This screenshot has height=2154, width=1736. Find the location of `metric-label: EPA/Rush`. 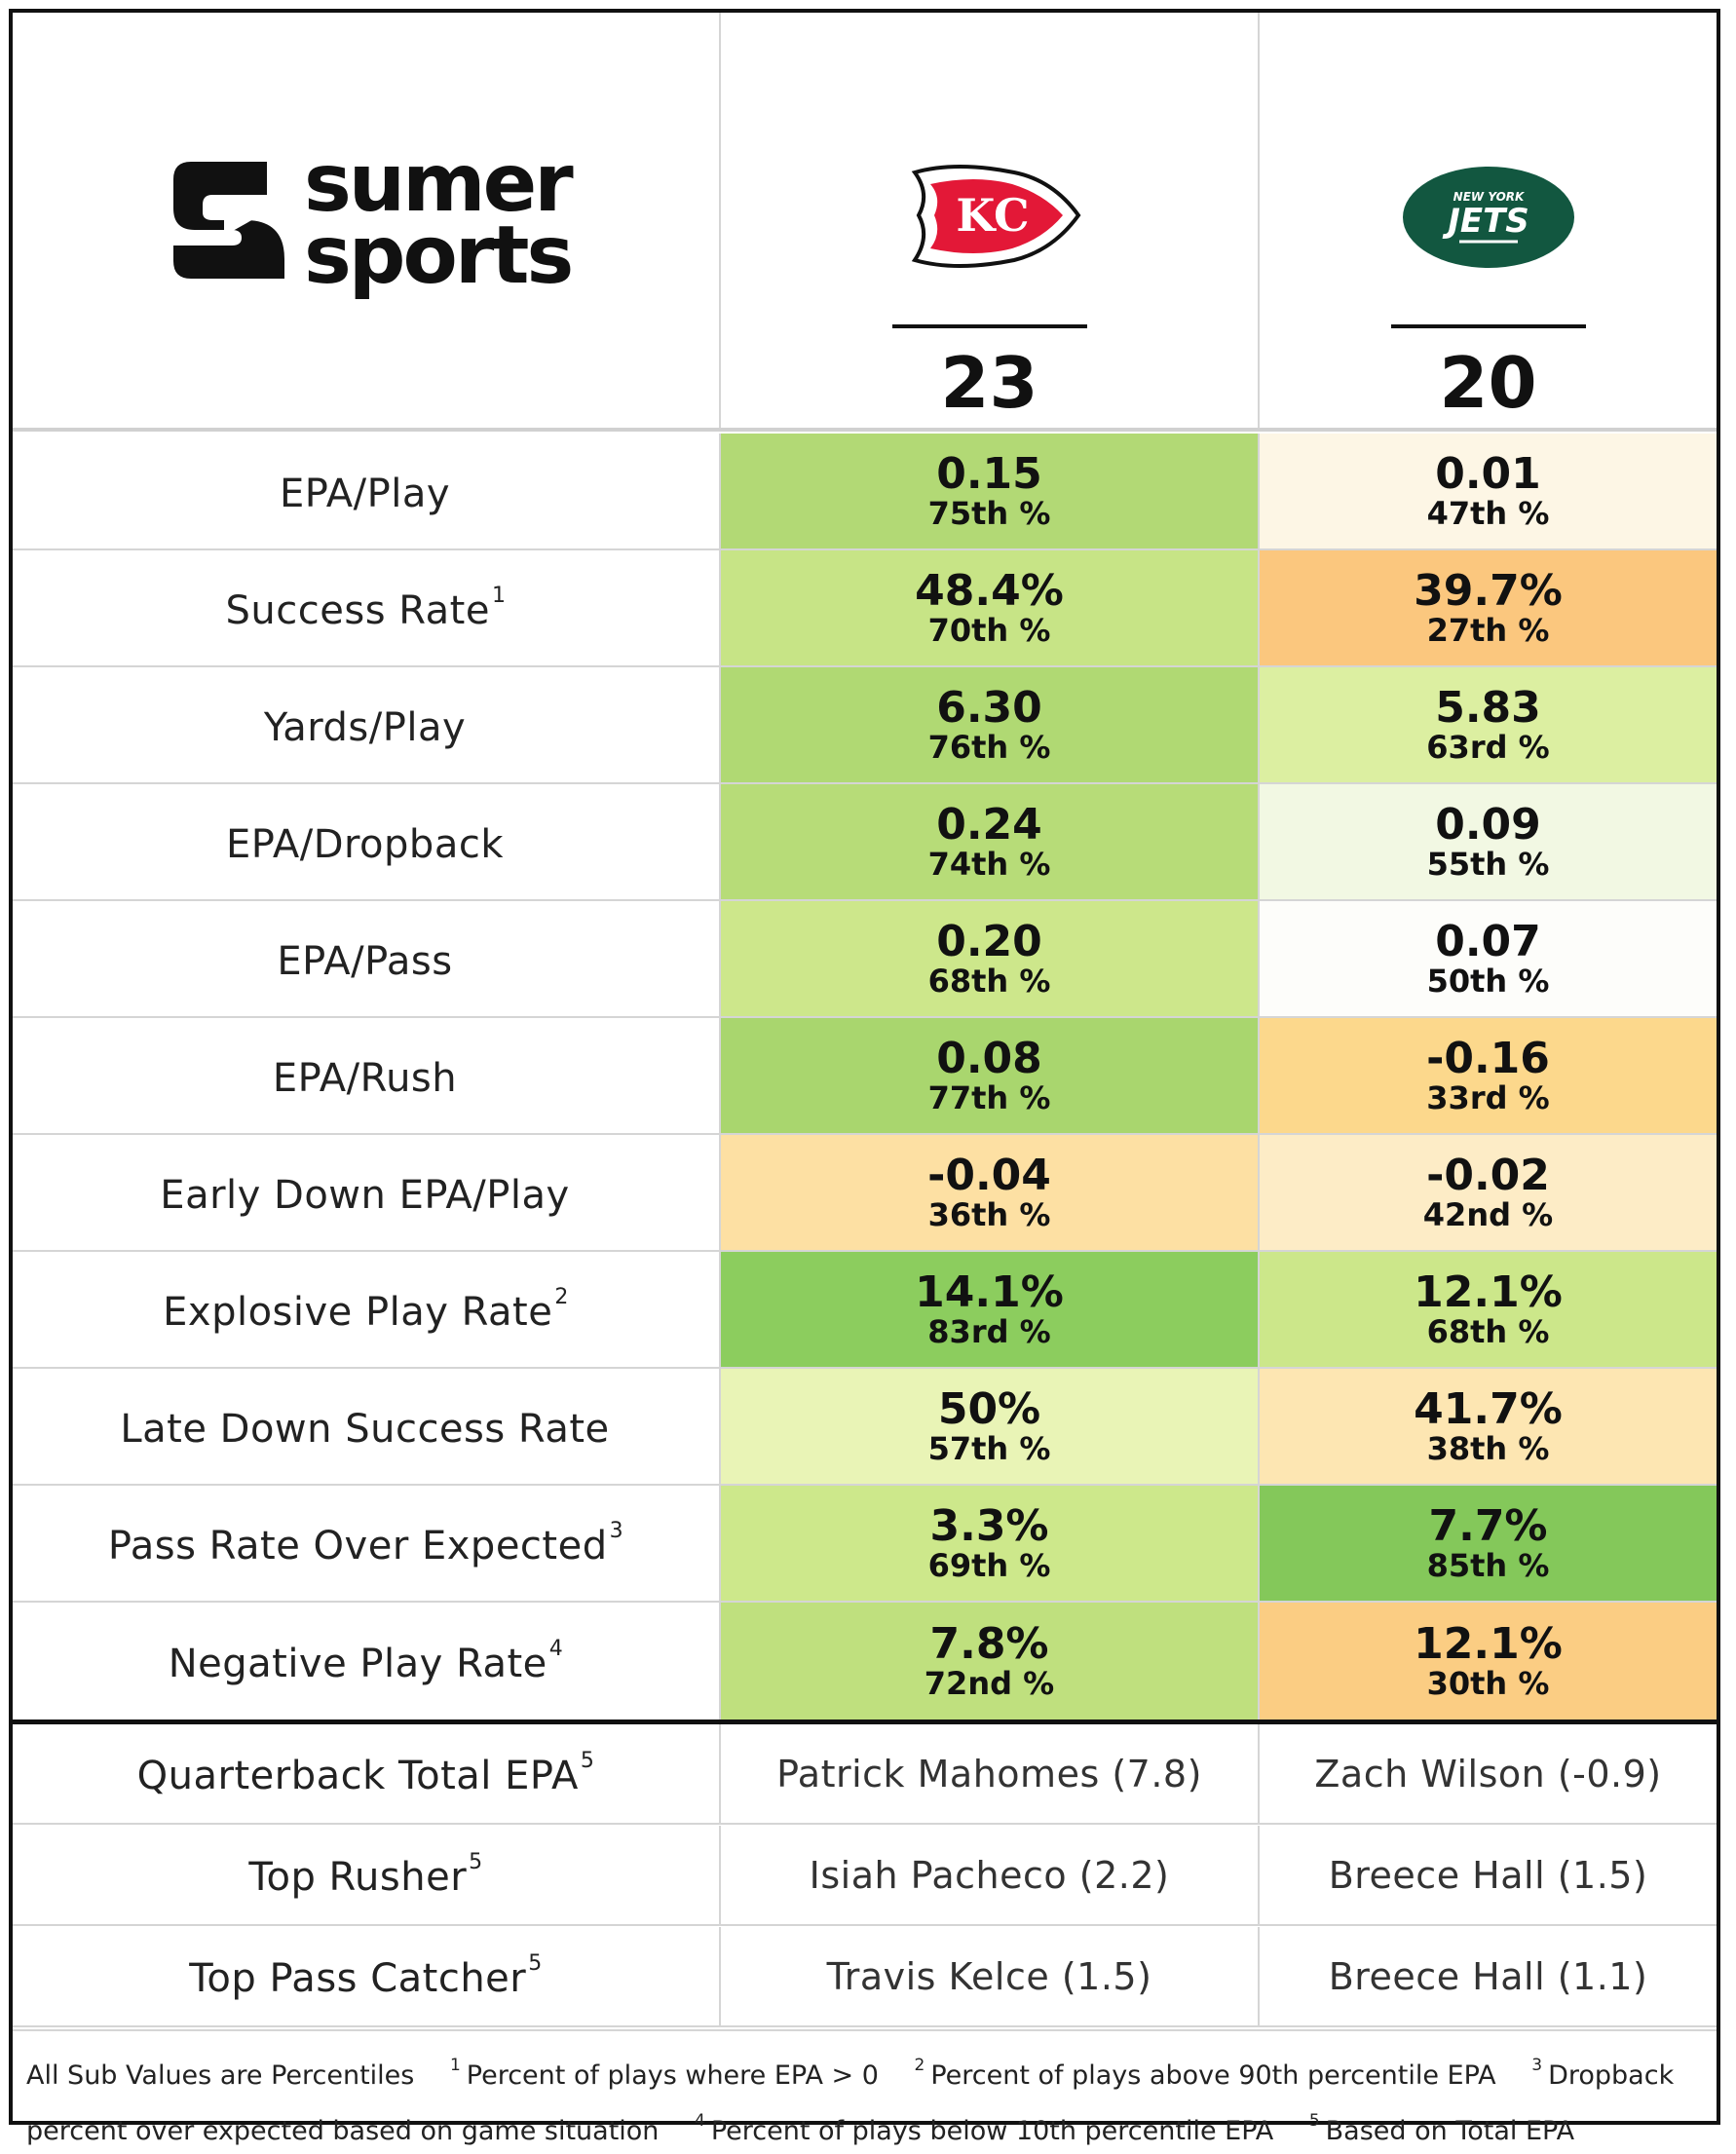

metric-label: EPA/Rush is located at coordinates (366, 1076).